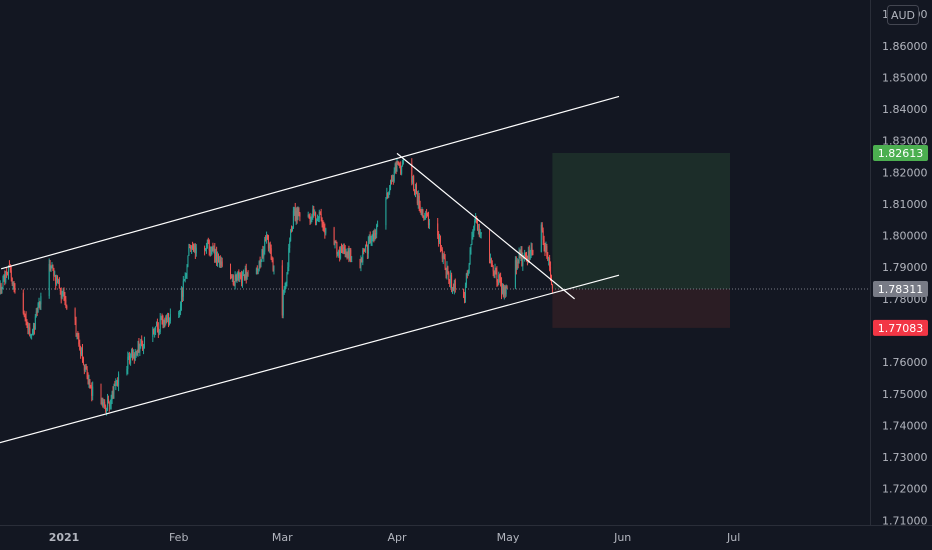 Image resolution: width=932 pixels, height=550 pixels. What do you see at coordinates (485, 226) in the screenshot?
I see `descending-trendline-line` at bounding box center [485, 226].